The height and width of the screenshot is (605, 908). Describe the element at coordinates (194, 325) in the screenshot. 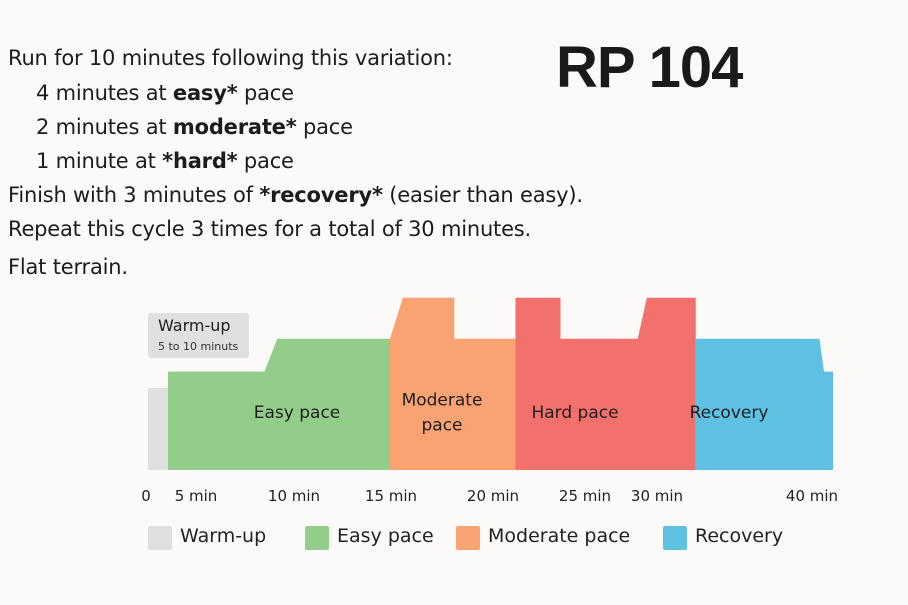

I see `warmup-label: Warm-up` at that location.